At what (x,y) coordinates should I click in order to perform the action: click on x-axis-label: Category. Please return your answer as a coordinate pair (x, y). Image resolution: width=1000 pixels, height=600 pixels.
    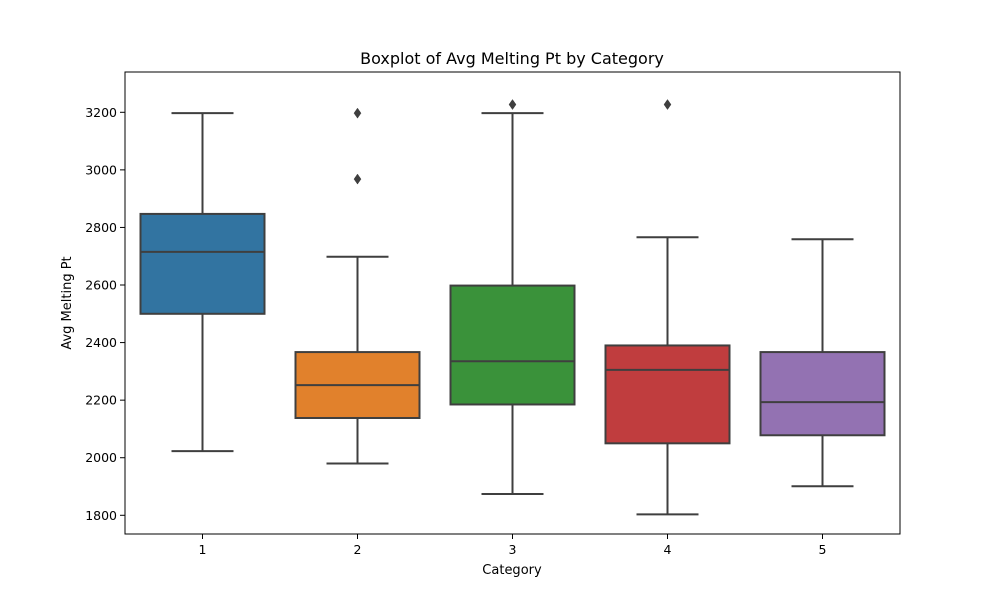
    Looking at the image, I should click on (512, 570).